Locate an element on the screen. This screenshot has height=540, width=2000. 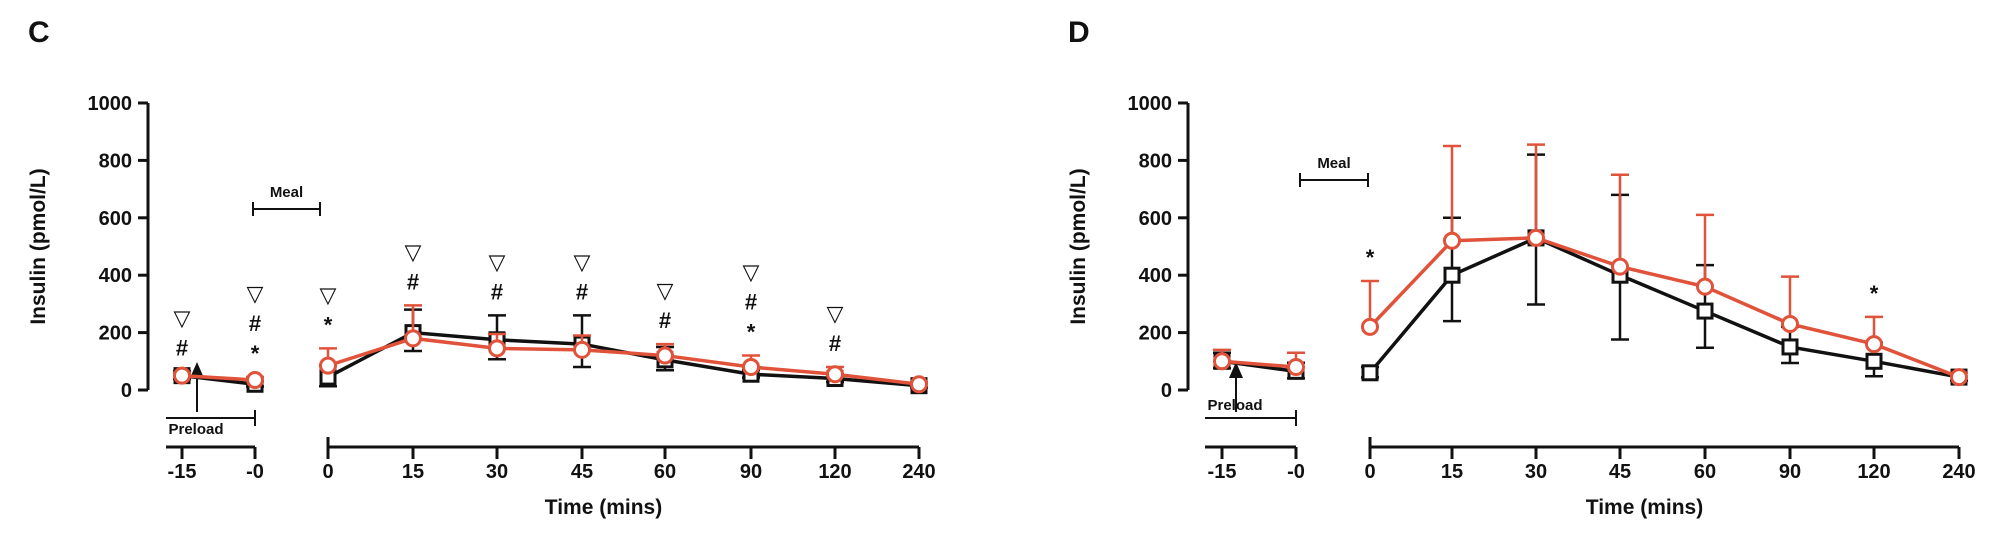
series-square is located at coordinates (550, 351).